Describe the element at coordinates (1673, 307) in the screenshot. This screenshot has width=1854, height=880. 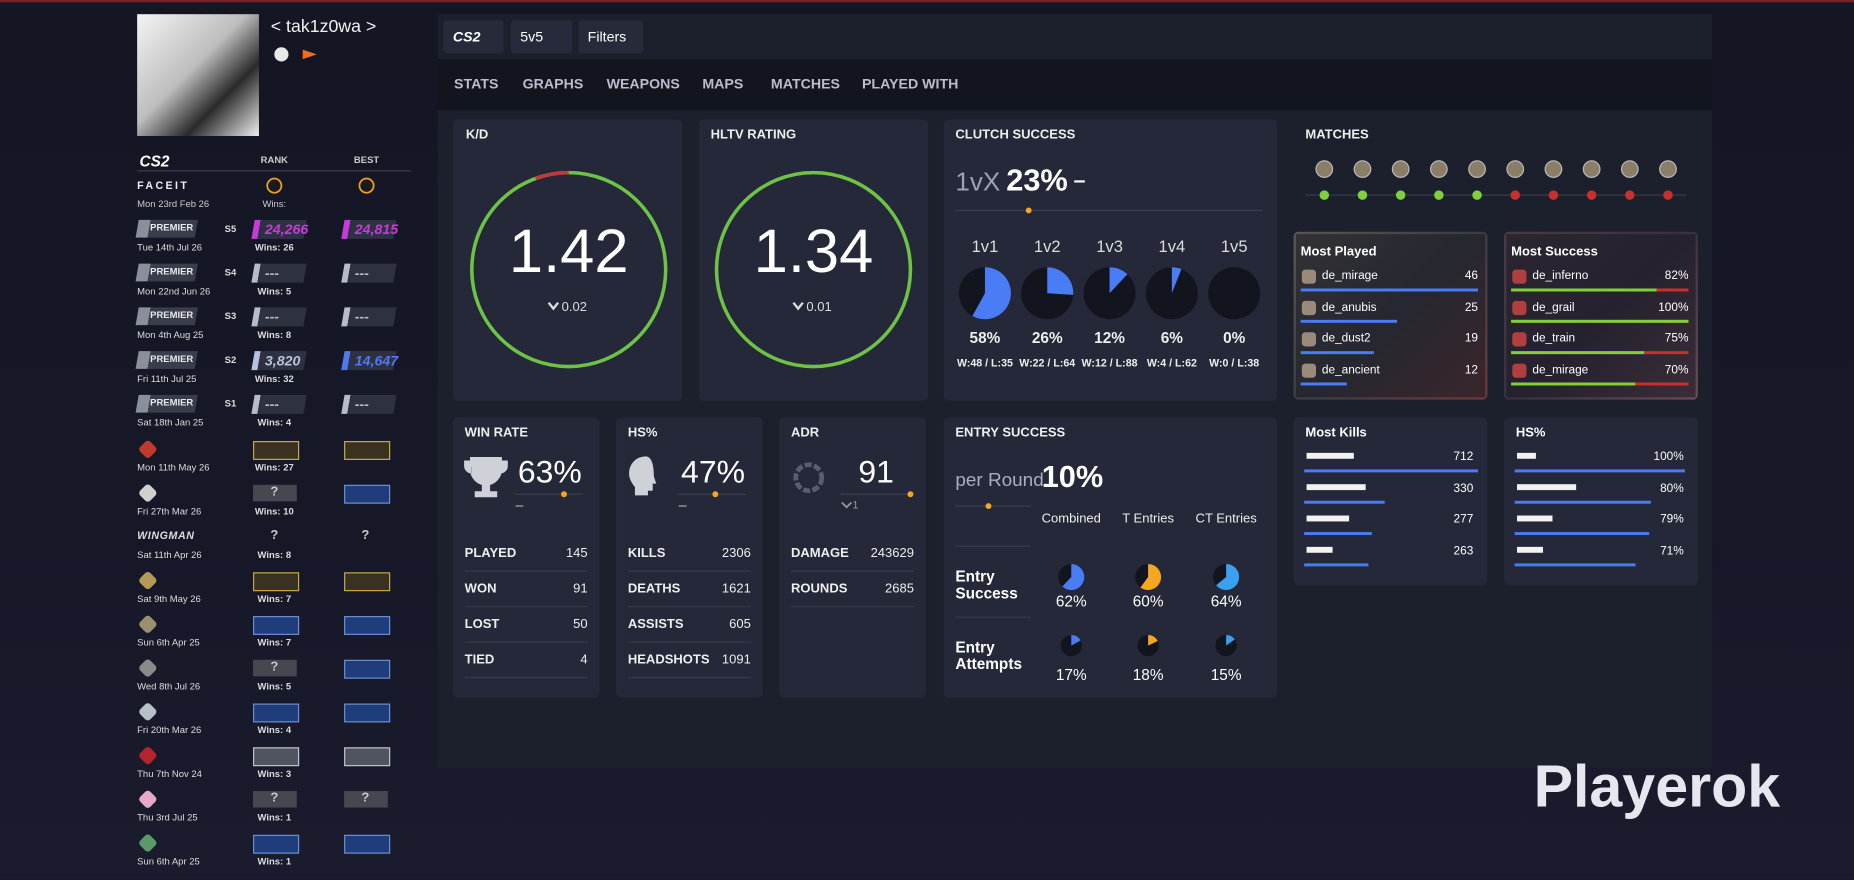
I see `map-pct: 100%` at that location.